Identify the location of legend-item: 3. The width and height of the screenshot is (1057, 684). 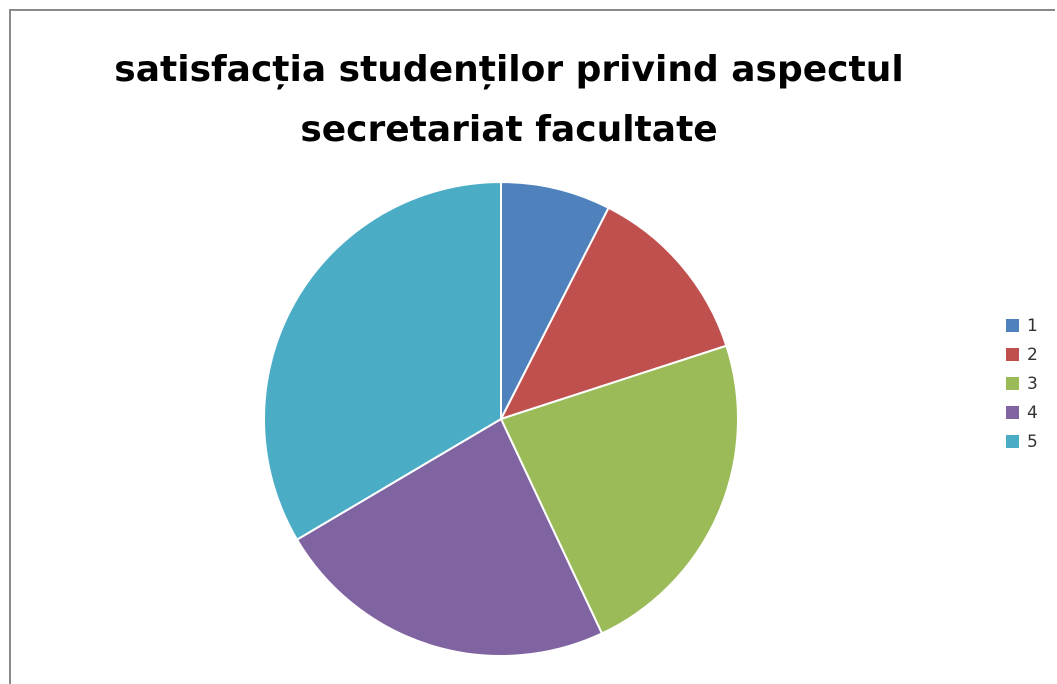
(1022, 383).